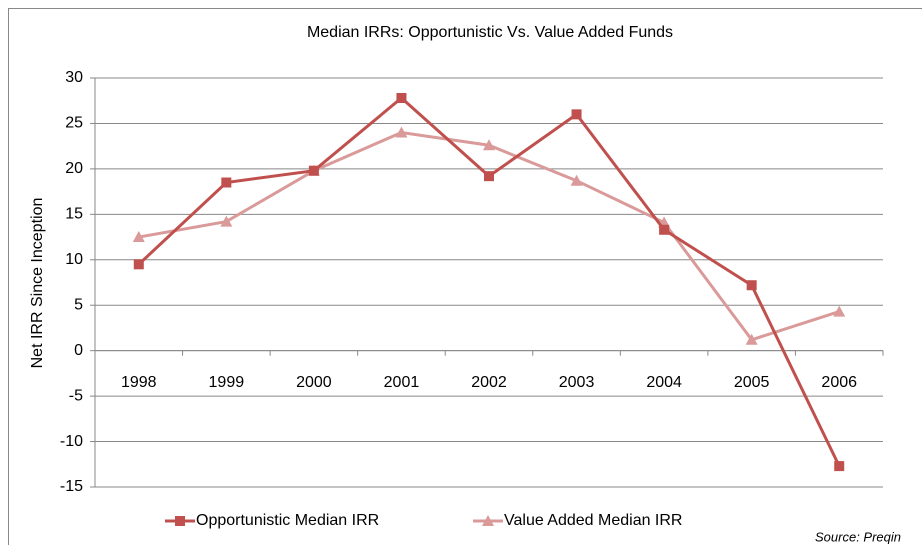 The width and height of the screenshot is (922, 545). Describe the element at coordinates (752, 382) in the screenshot. I see `x-tick-label: 2005` at that location.